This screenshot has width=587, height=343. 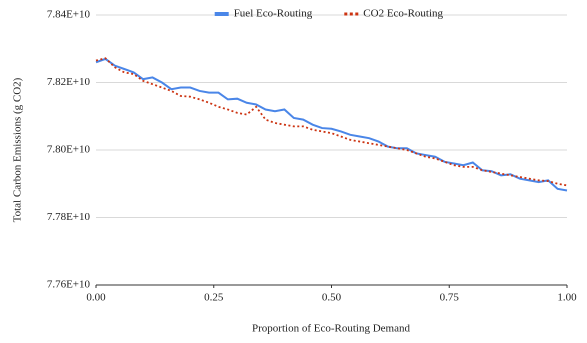 What do you see at coordinates (69, 82) in the screenshot?
I see `y-tick-label: 7.82E+10` at bounding box center [69, 82].